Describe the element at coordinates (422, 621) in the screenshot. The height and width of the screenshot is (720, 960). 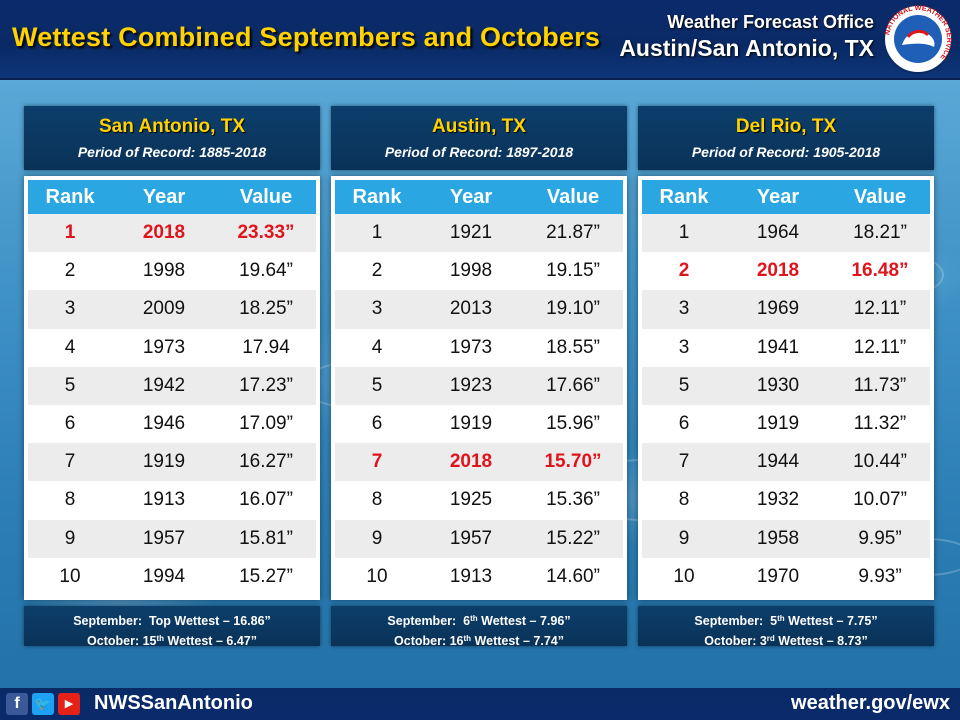
I see `september-label: September:` at that location.